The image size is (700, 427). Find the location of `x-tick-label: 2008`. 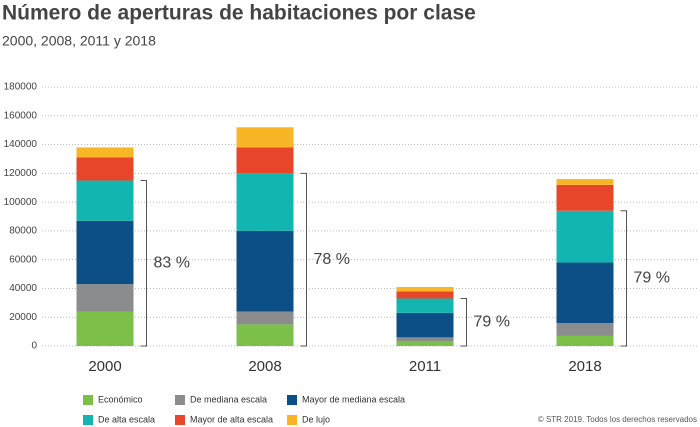

x-tick-label: 2008 is located at coordinates (264, 366).